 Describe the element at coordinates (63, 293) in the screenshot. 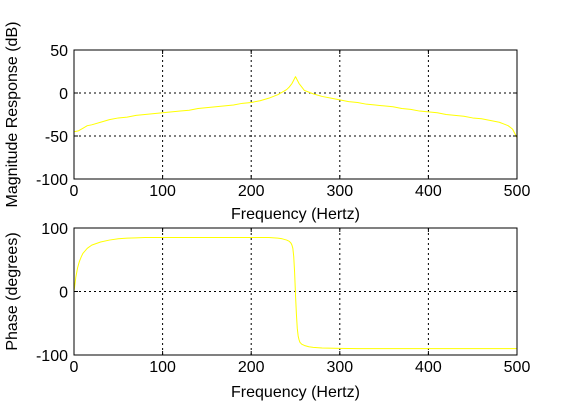

I see `phase-y-tick-label: 0` at that location.